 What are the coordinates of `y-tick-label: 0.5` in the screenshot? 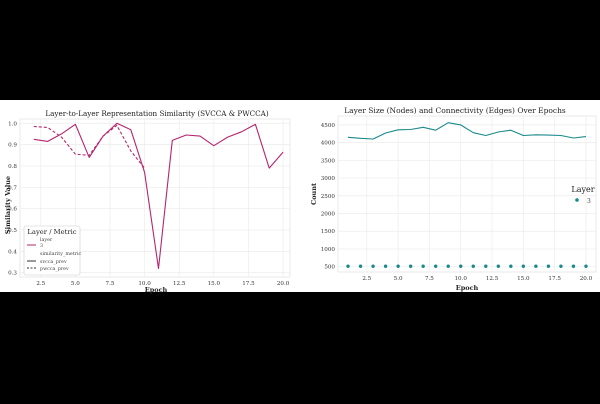 It's located at (12, 231).